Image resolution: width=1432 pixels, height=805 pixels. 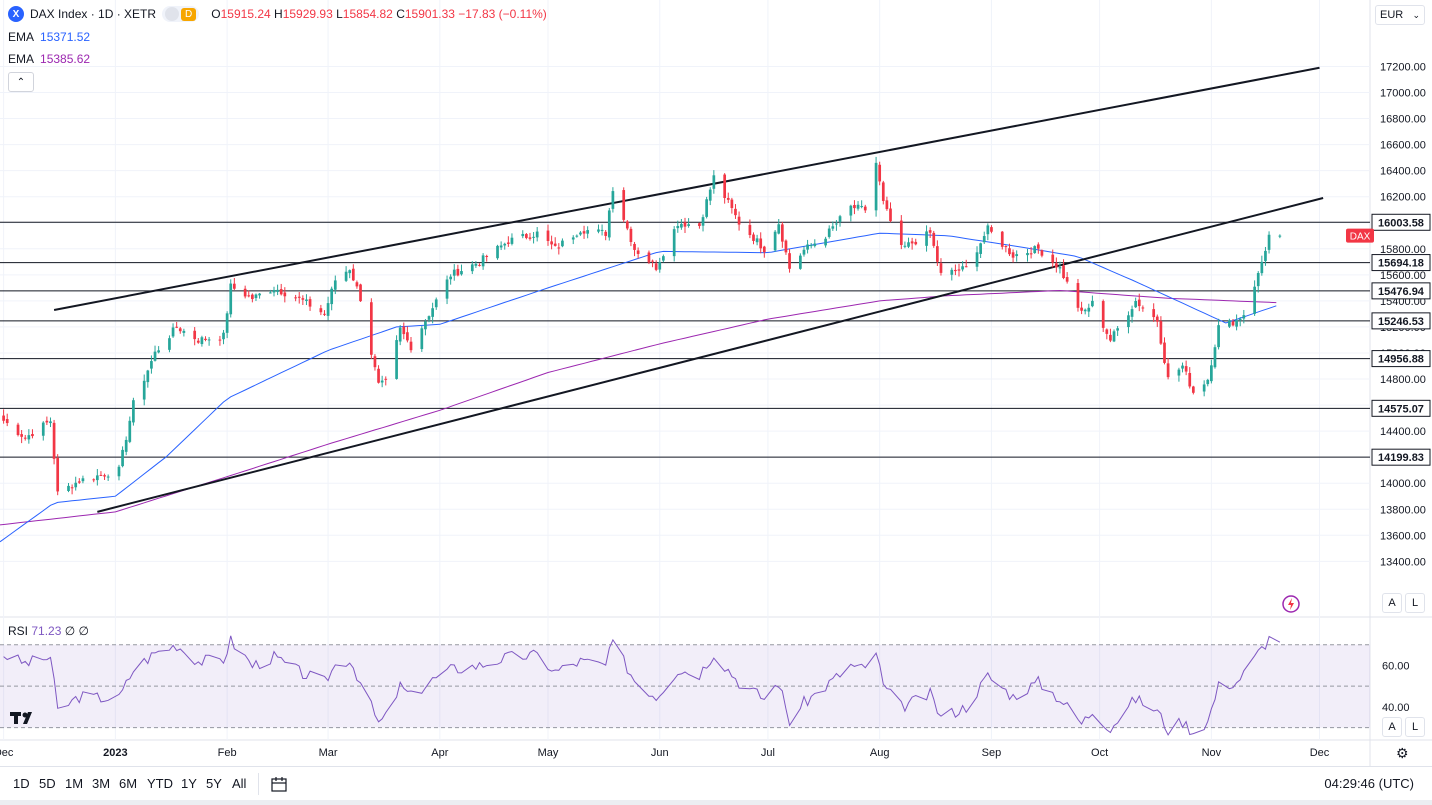 I want to click on range-ytd-button: YTD, so click(x=160, y=783).